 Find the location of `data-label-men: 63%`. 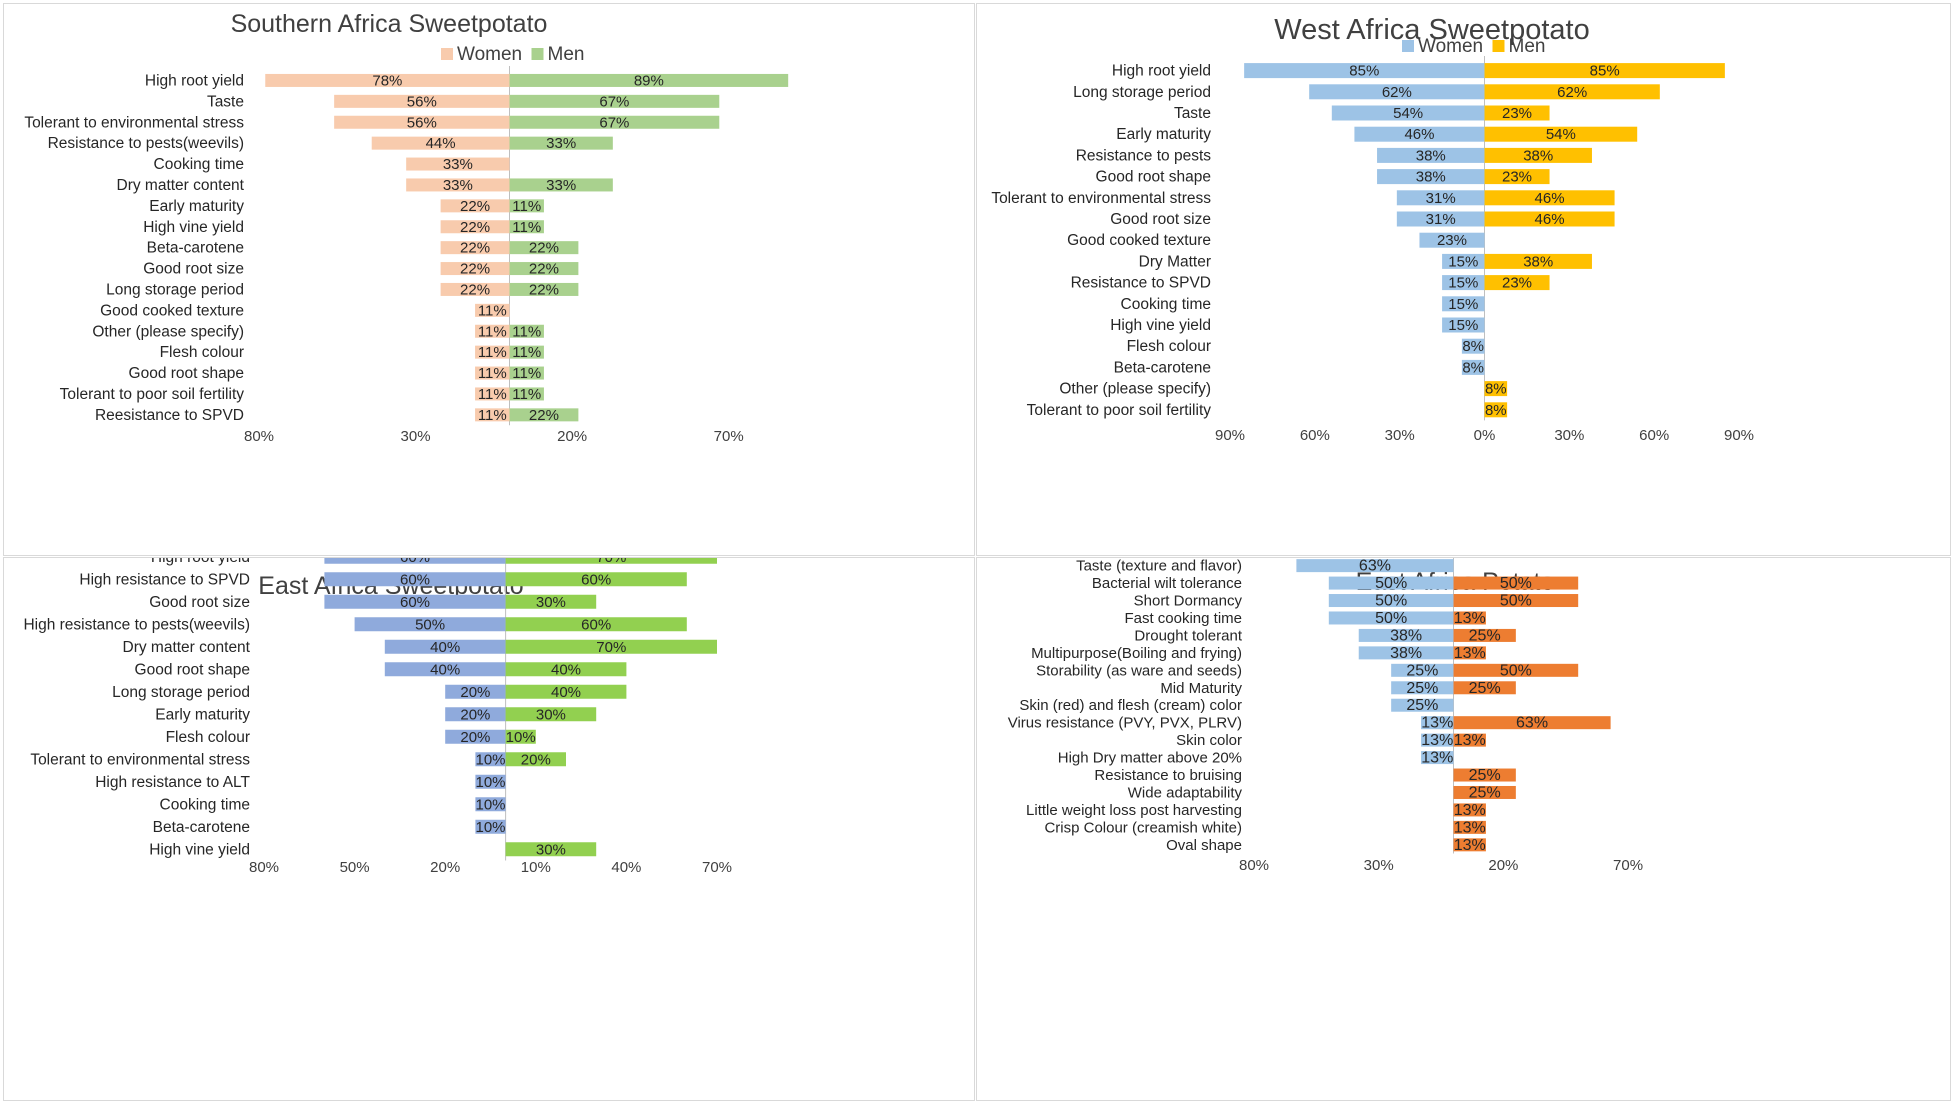

data-label-men: 63% is located at coordinates (1532, 723).